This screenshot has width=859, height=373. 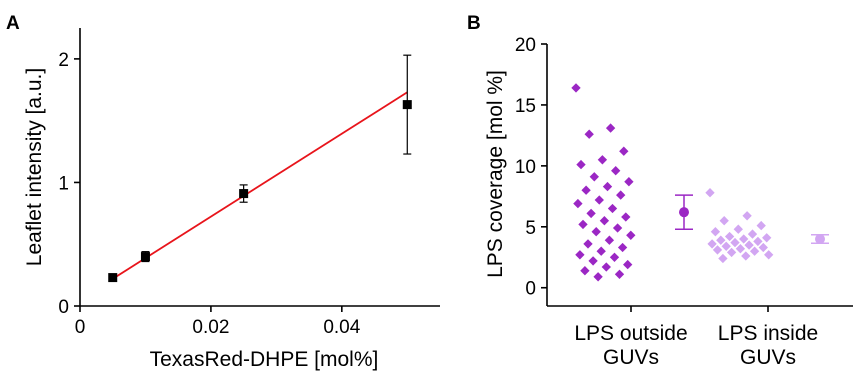 I want to click on panel-b-letter: B, so click(x=474, y=23).